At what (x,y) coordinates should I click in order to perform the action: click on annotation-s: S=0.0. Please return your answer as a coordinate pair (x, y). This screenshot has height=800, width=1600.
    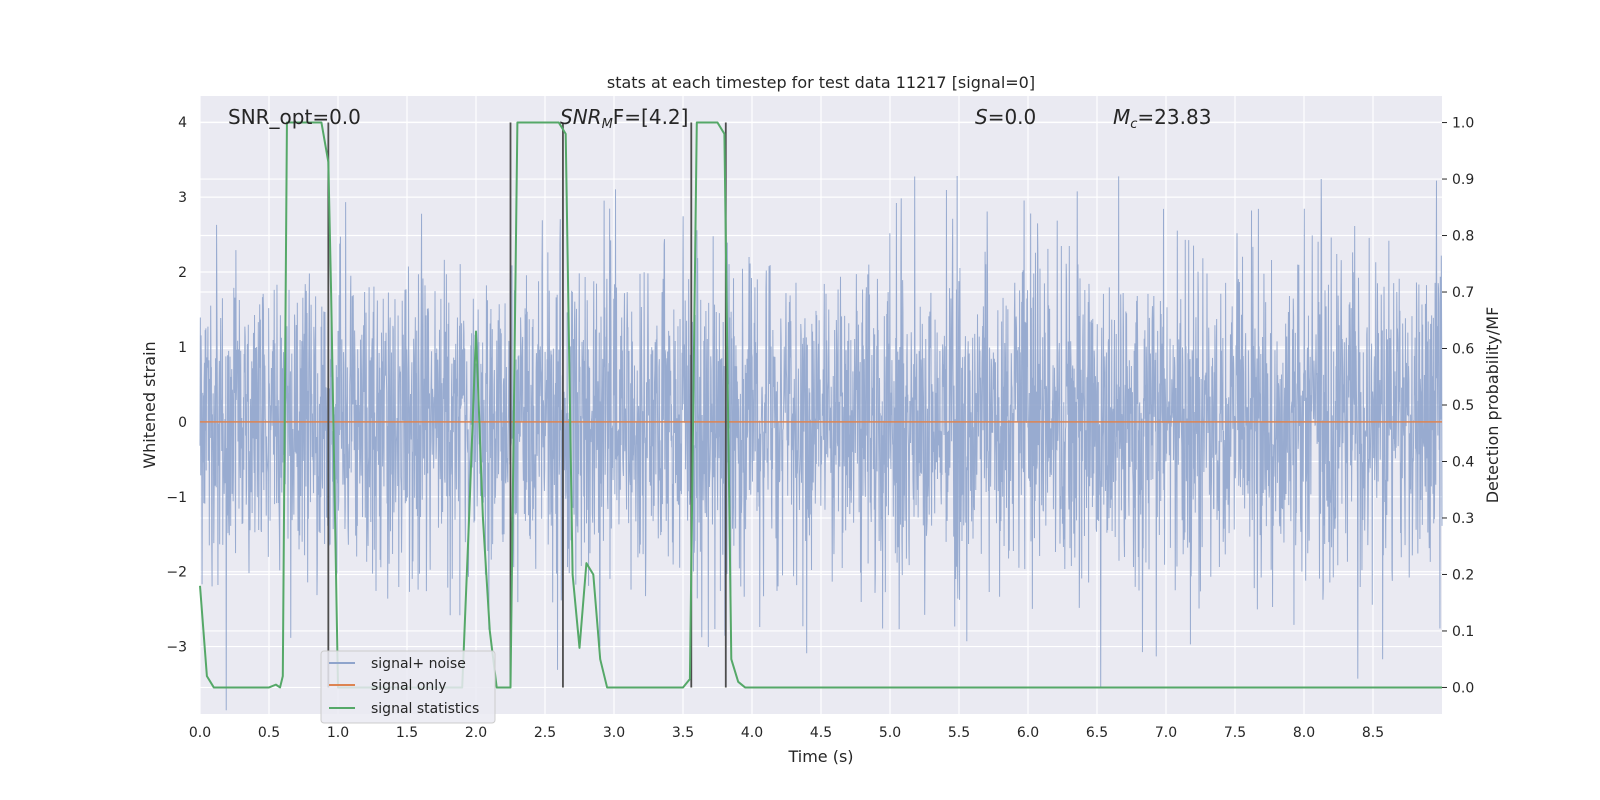
    Looking at the image, I should click on (1005, 117).